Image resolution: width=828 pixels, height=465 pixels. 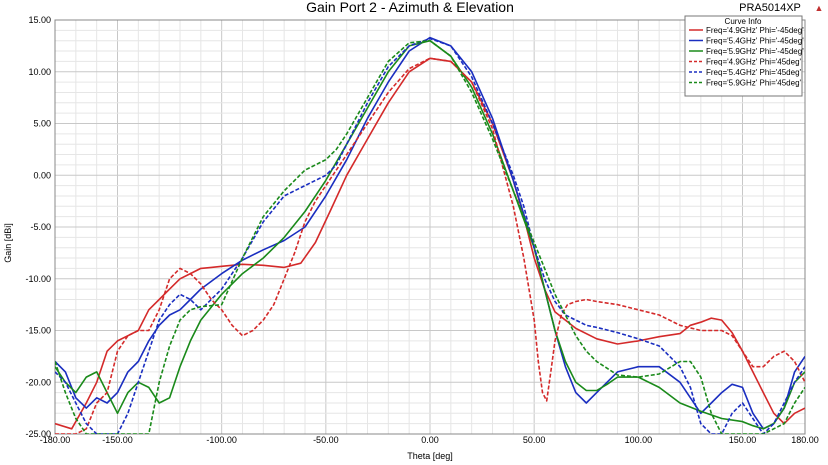 I want to click on x-tick-label: -50.00, so click(x=326, y=440).